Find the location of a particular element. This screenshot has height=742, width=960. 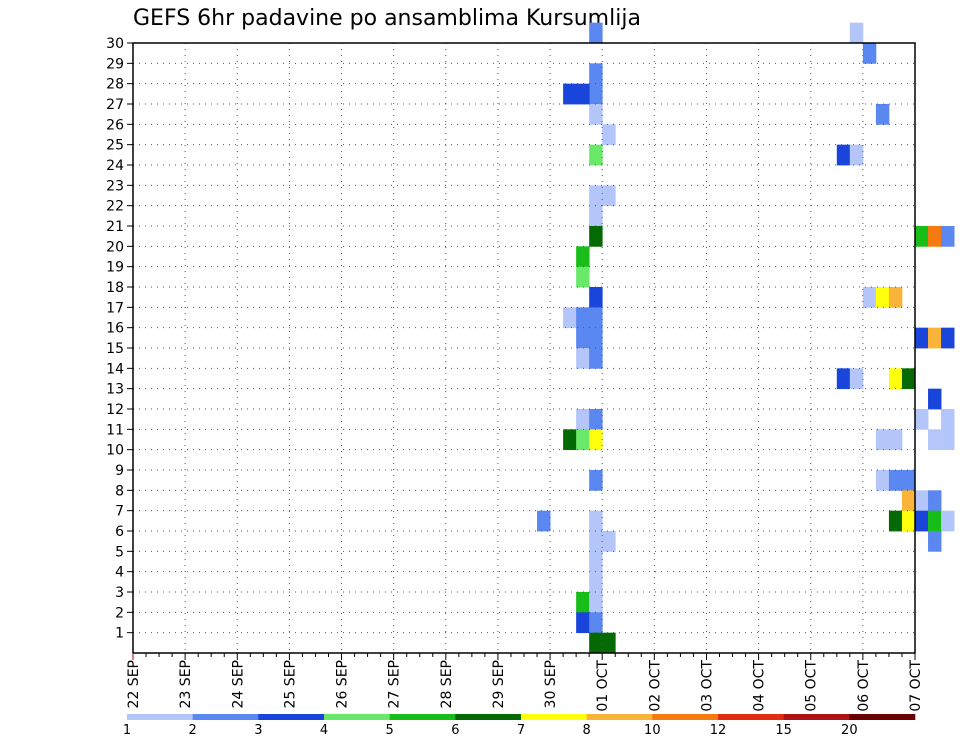

colorbar-label: 20 is located at coordinates (849, 730).